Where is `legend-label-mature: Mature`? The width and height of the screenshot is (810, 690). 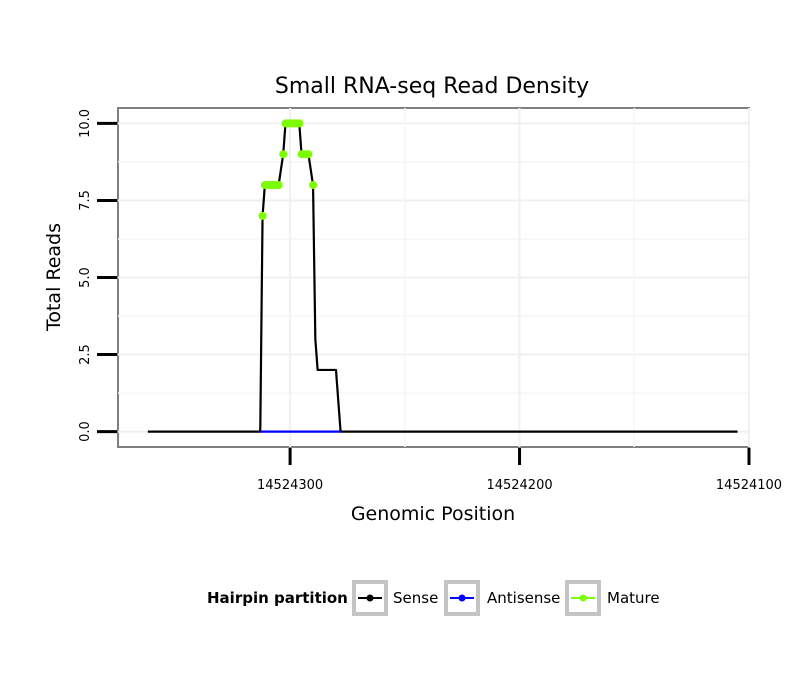 legend-label-mature: Mature is located at coordinates (633, 598).